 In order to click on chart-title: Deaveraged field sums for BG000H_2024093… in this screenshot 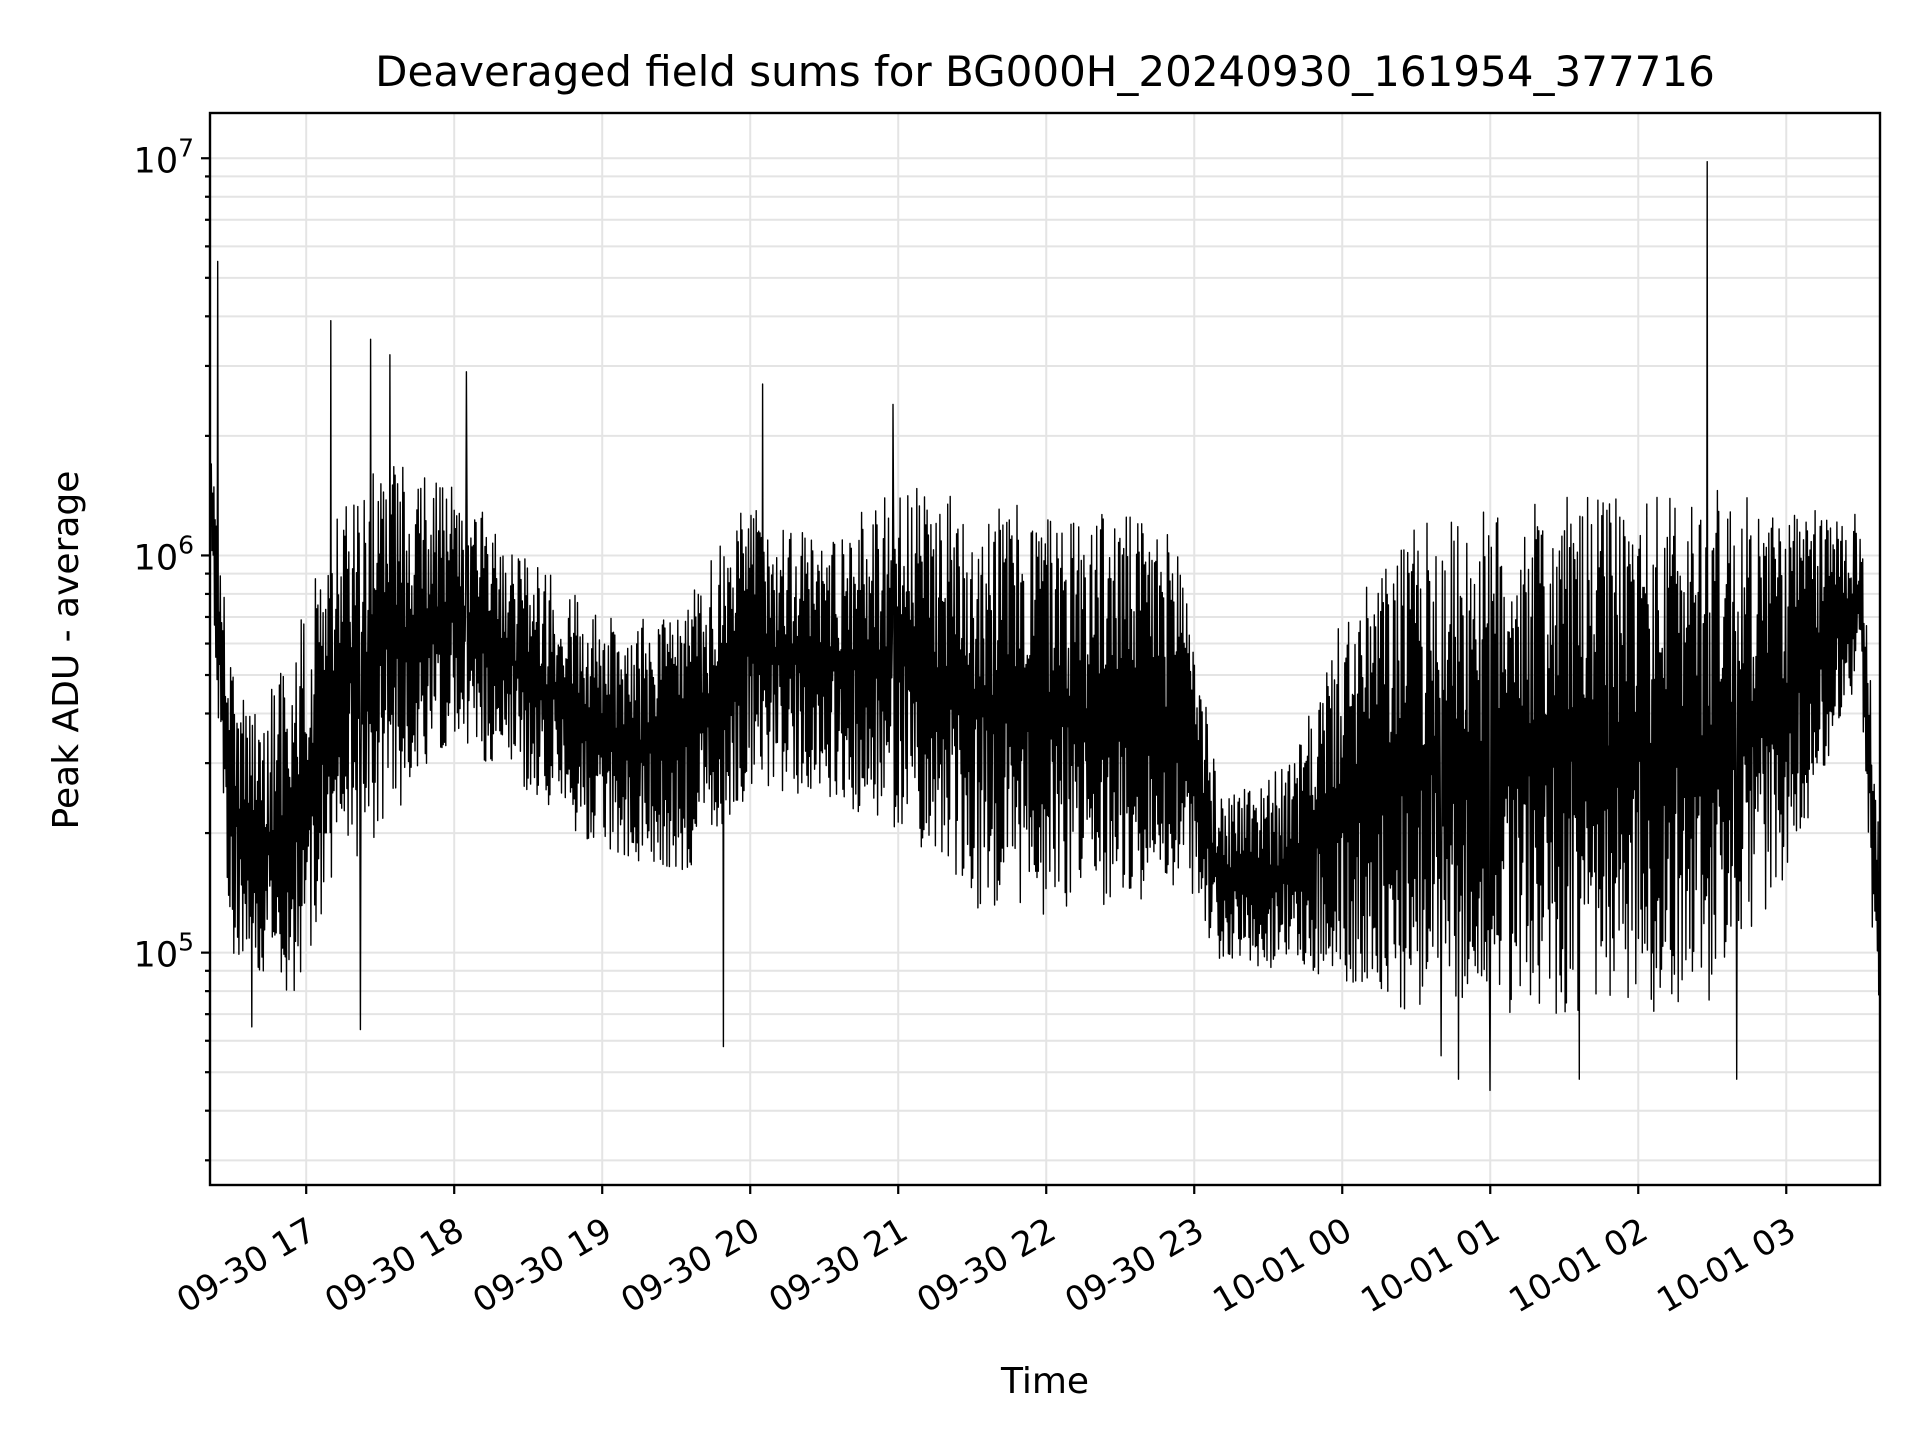, I will do `click(1045, 71)`.